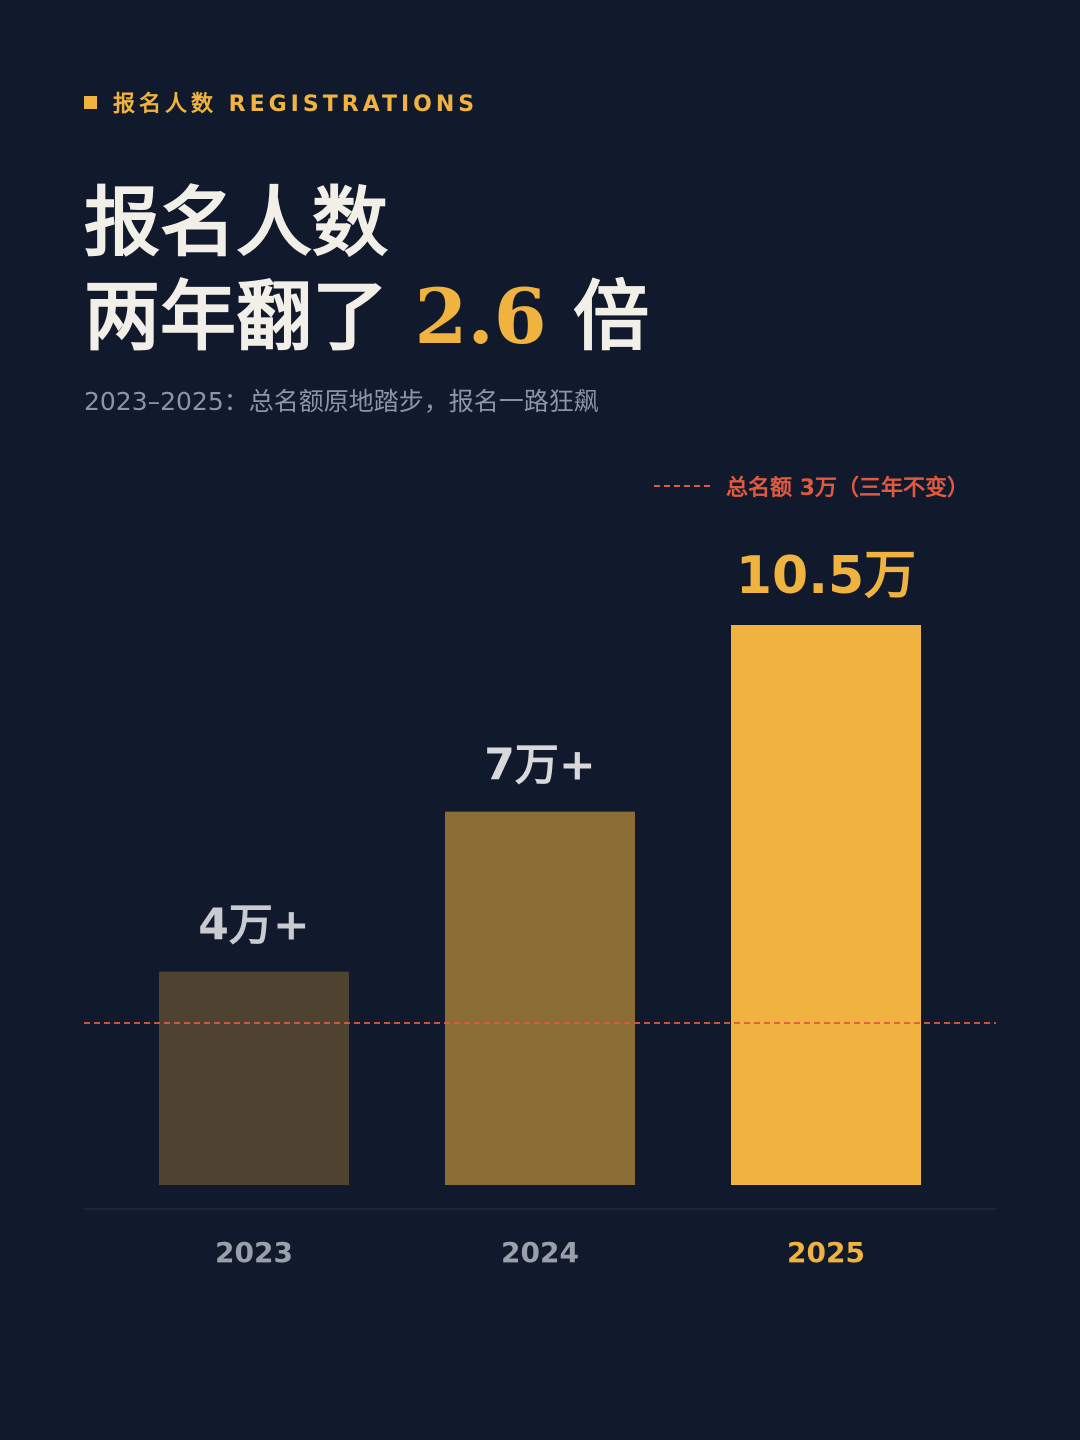 This screenshot has width=1080, height=1440. What do you see at coordinates (826, 1252) in the screenshot?
I see `x-tick-label-2025: 2025` at bounding box center [826, 1252].